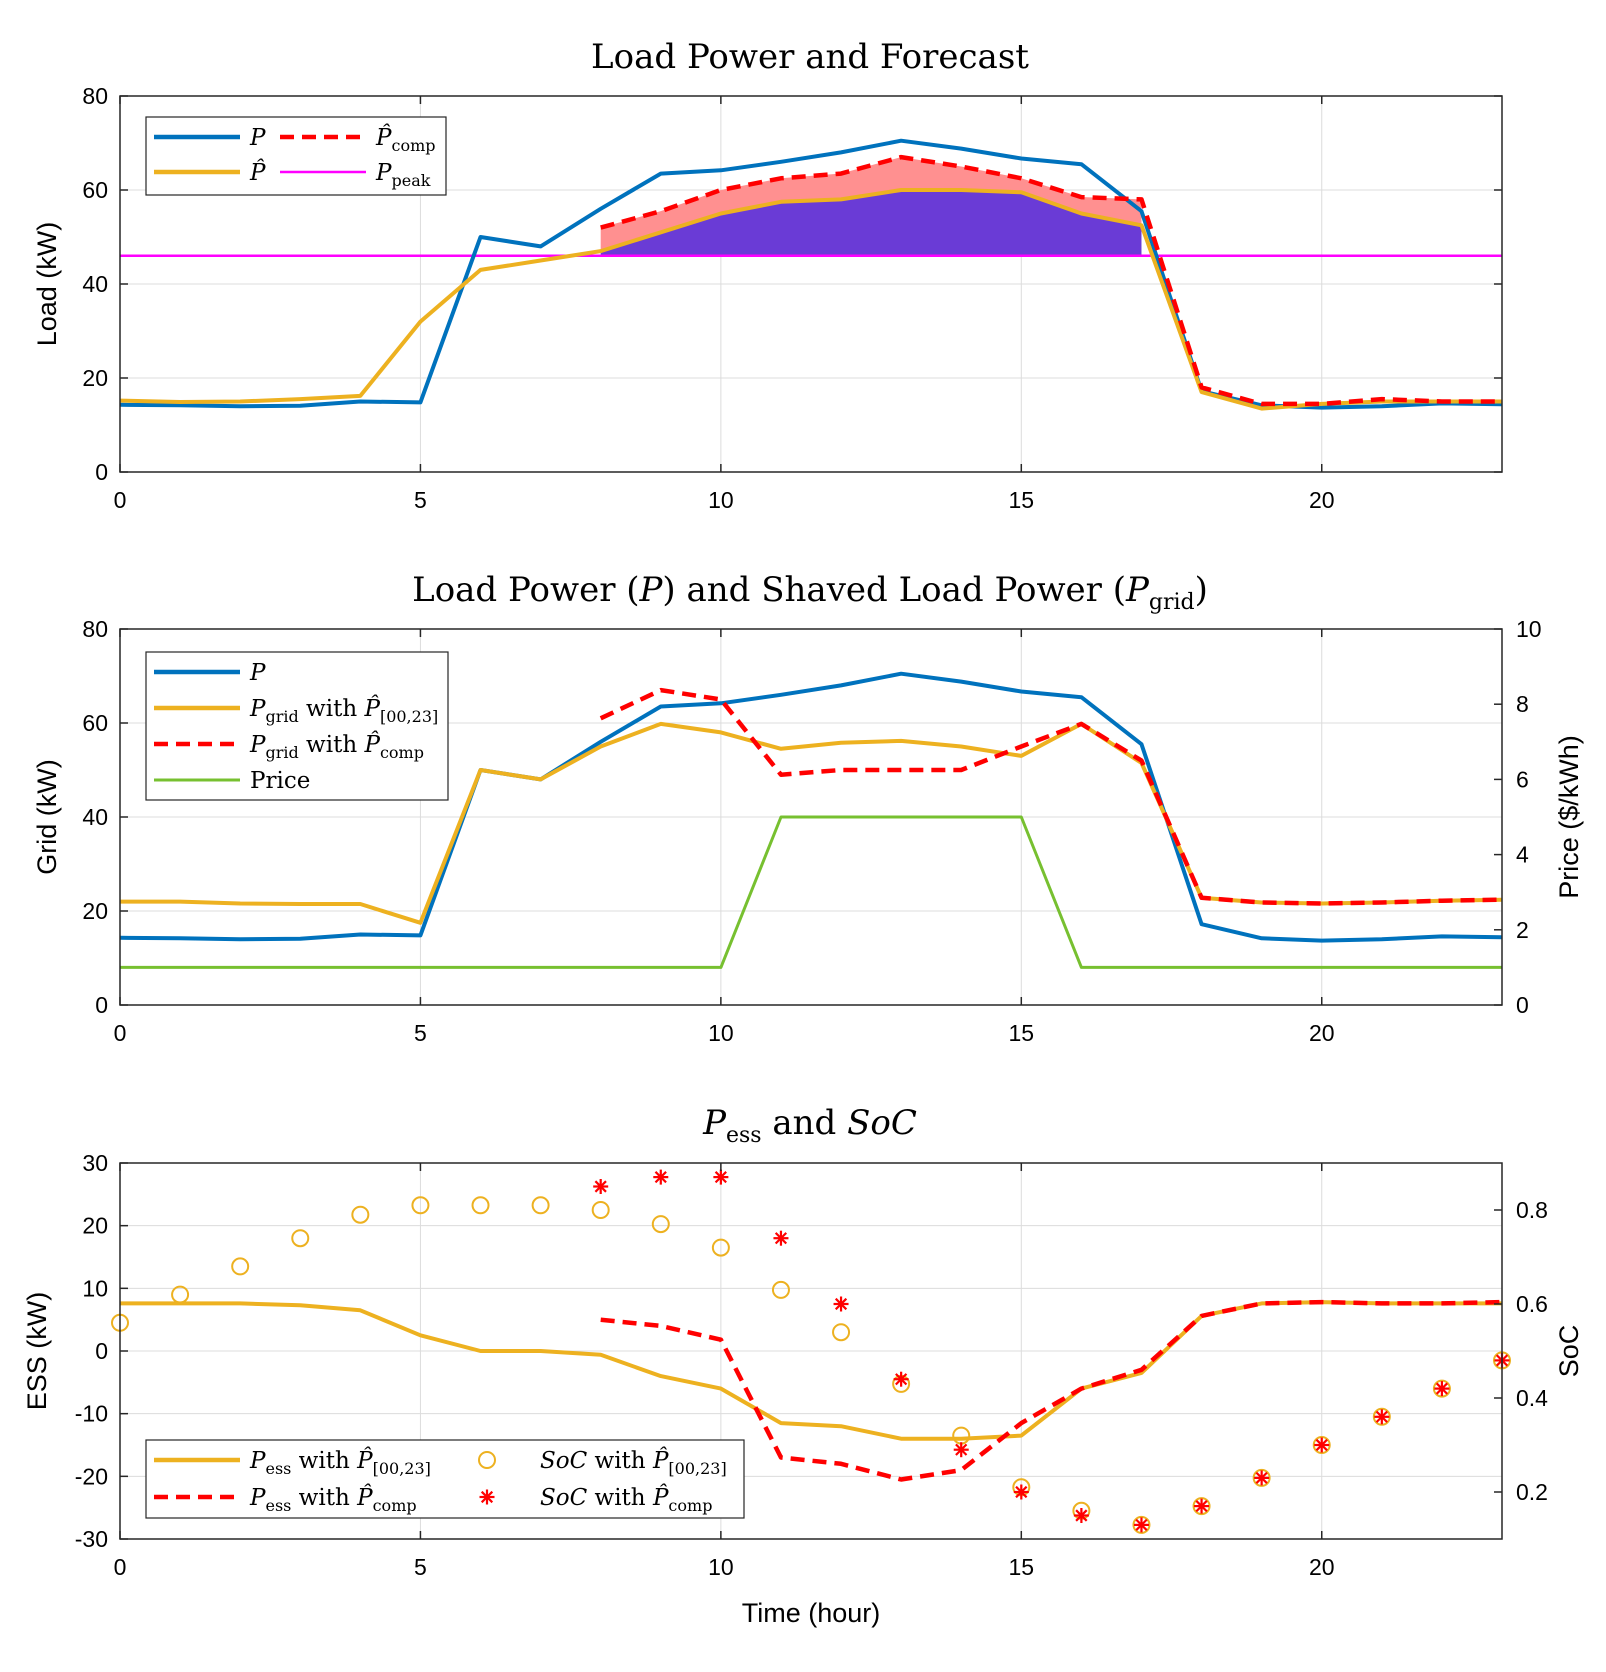 This screenshot has width=1606, height=1672. I want to click on legend2-P-label: P, so click(257, 673).